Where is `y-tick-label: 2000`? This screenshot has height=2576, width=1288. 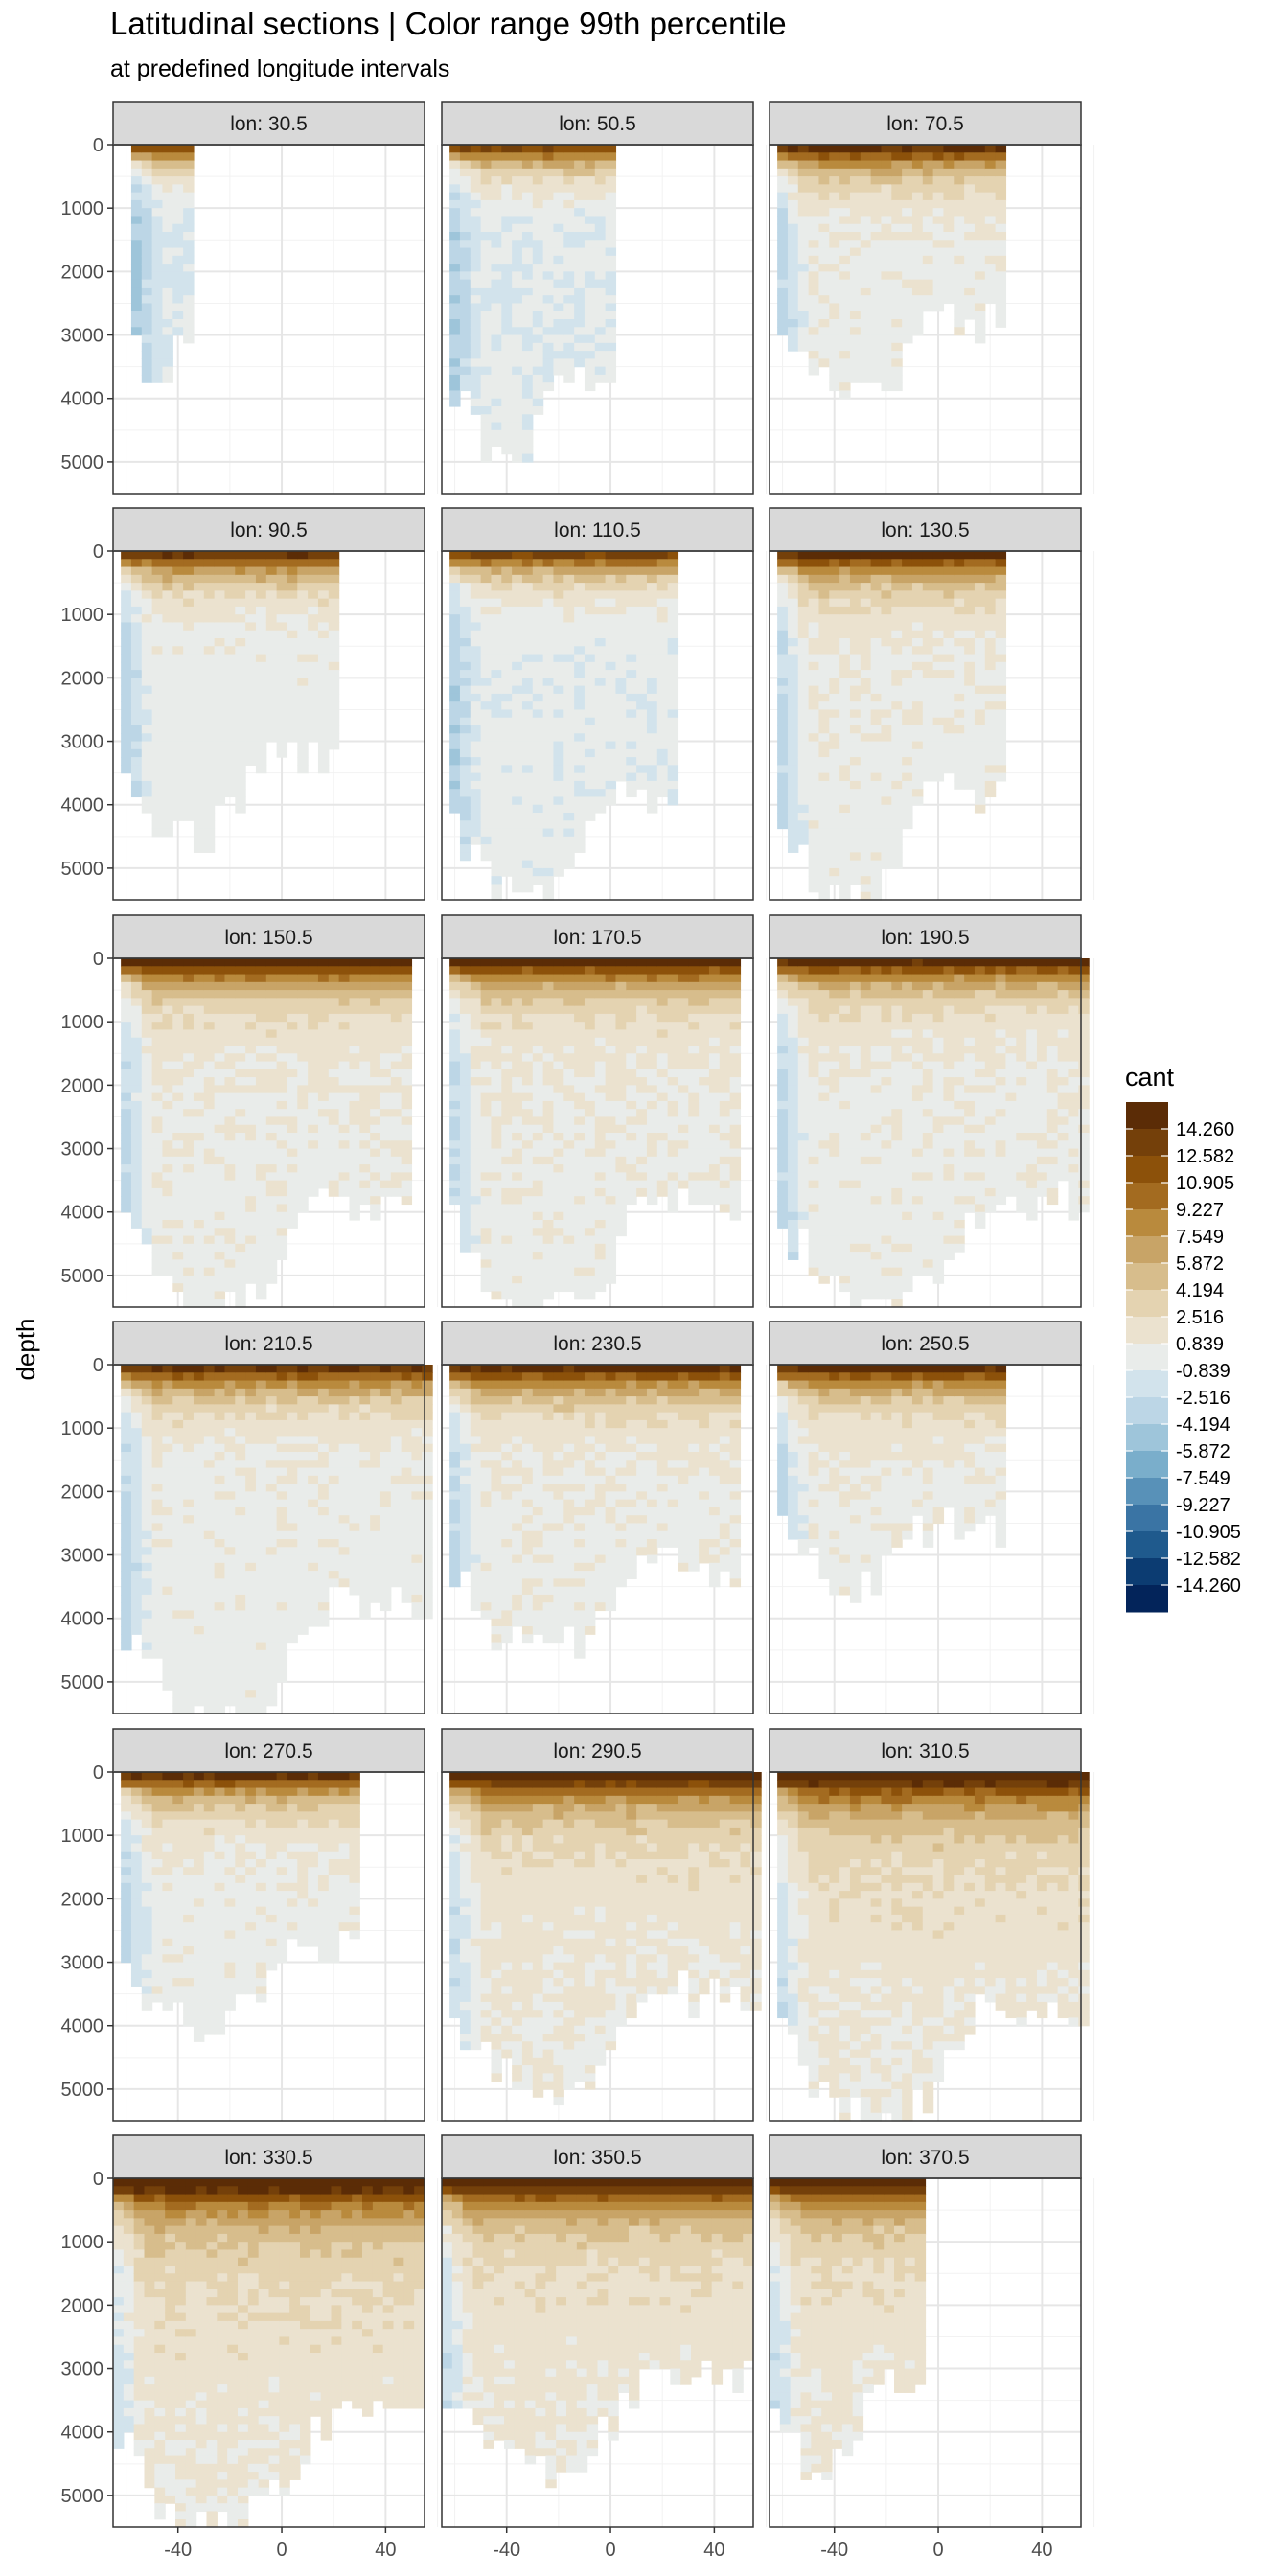
y-tick-label: 2000 is located at coordinates (82, 272).